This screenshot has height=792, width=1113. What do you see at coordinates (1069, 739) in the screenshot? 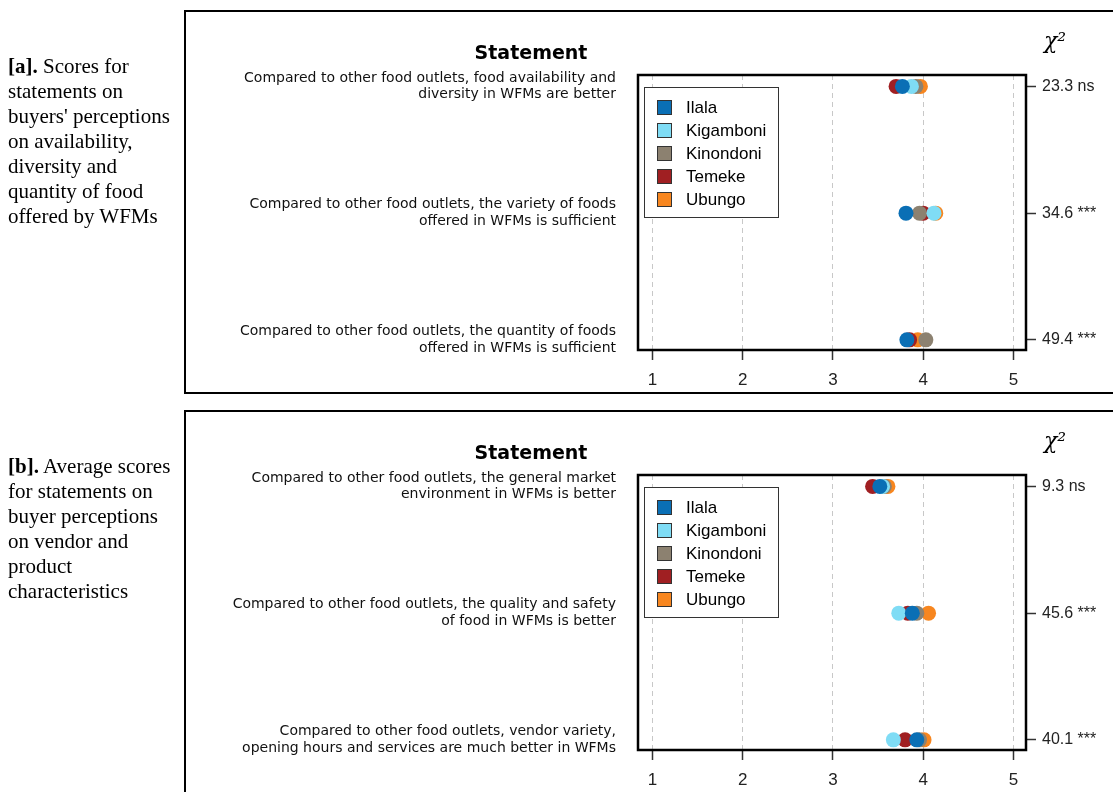
I see `y2-tick-label: 40.1 ***` at bounding box center [1069, 739].